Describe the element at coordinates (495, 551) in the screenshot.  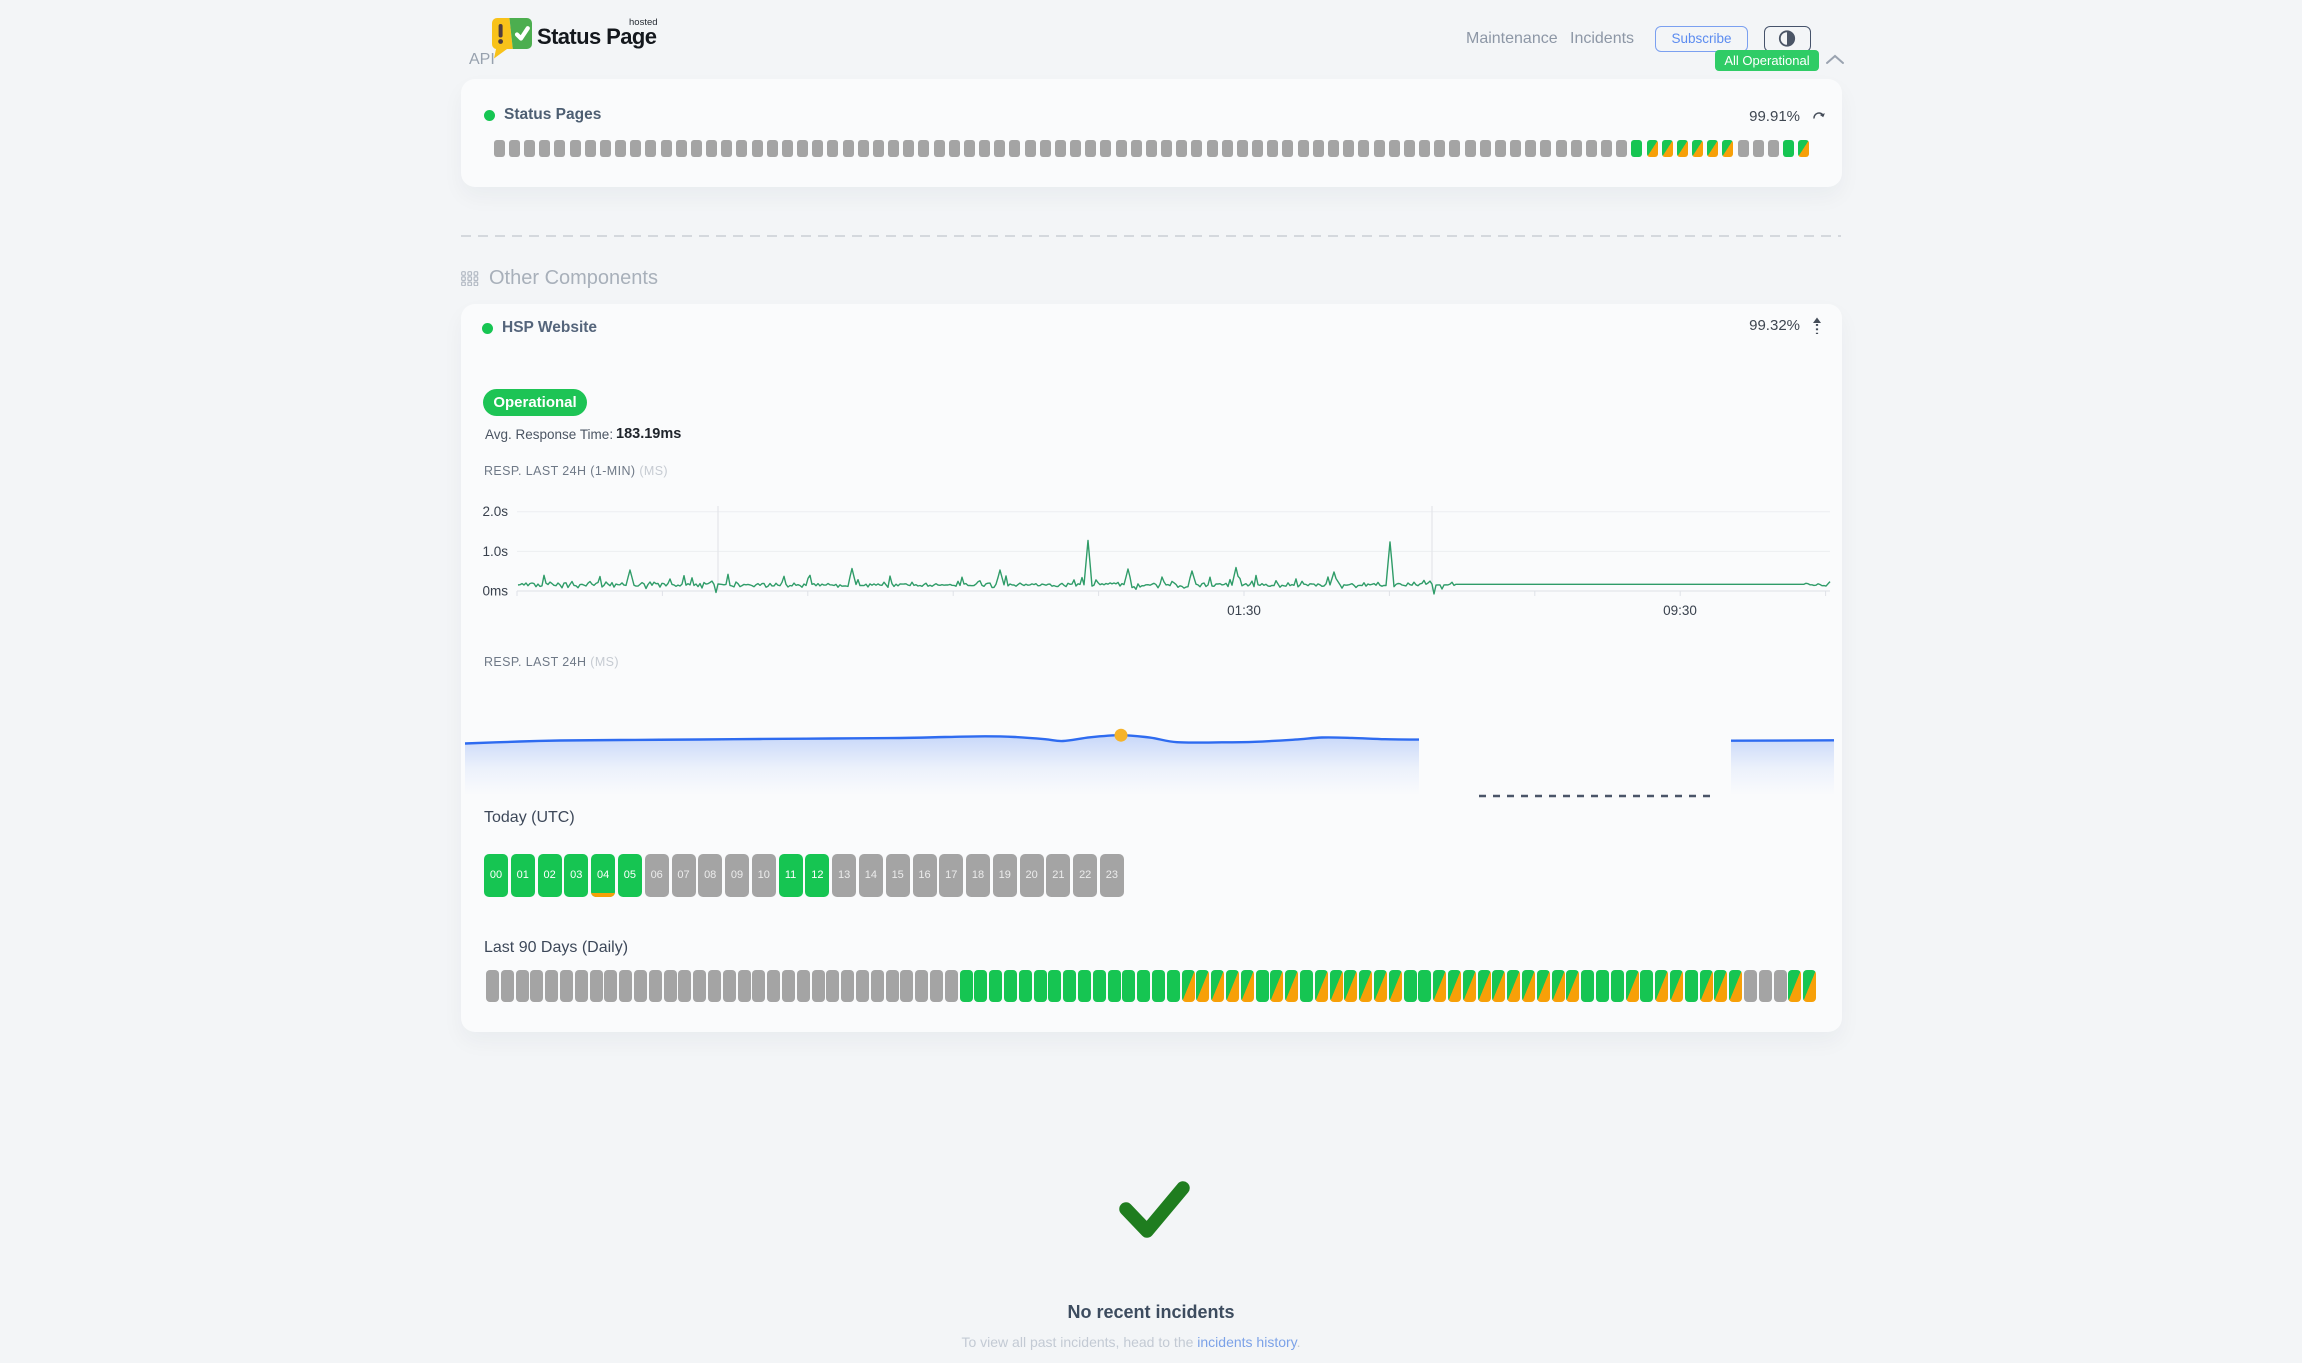
I see `svg-text: 1.0s` at that location.